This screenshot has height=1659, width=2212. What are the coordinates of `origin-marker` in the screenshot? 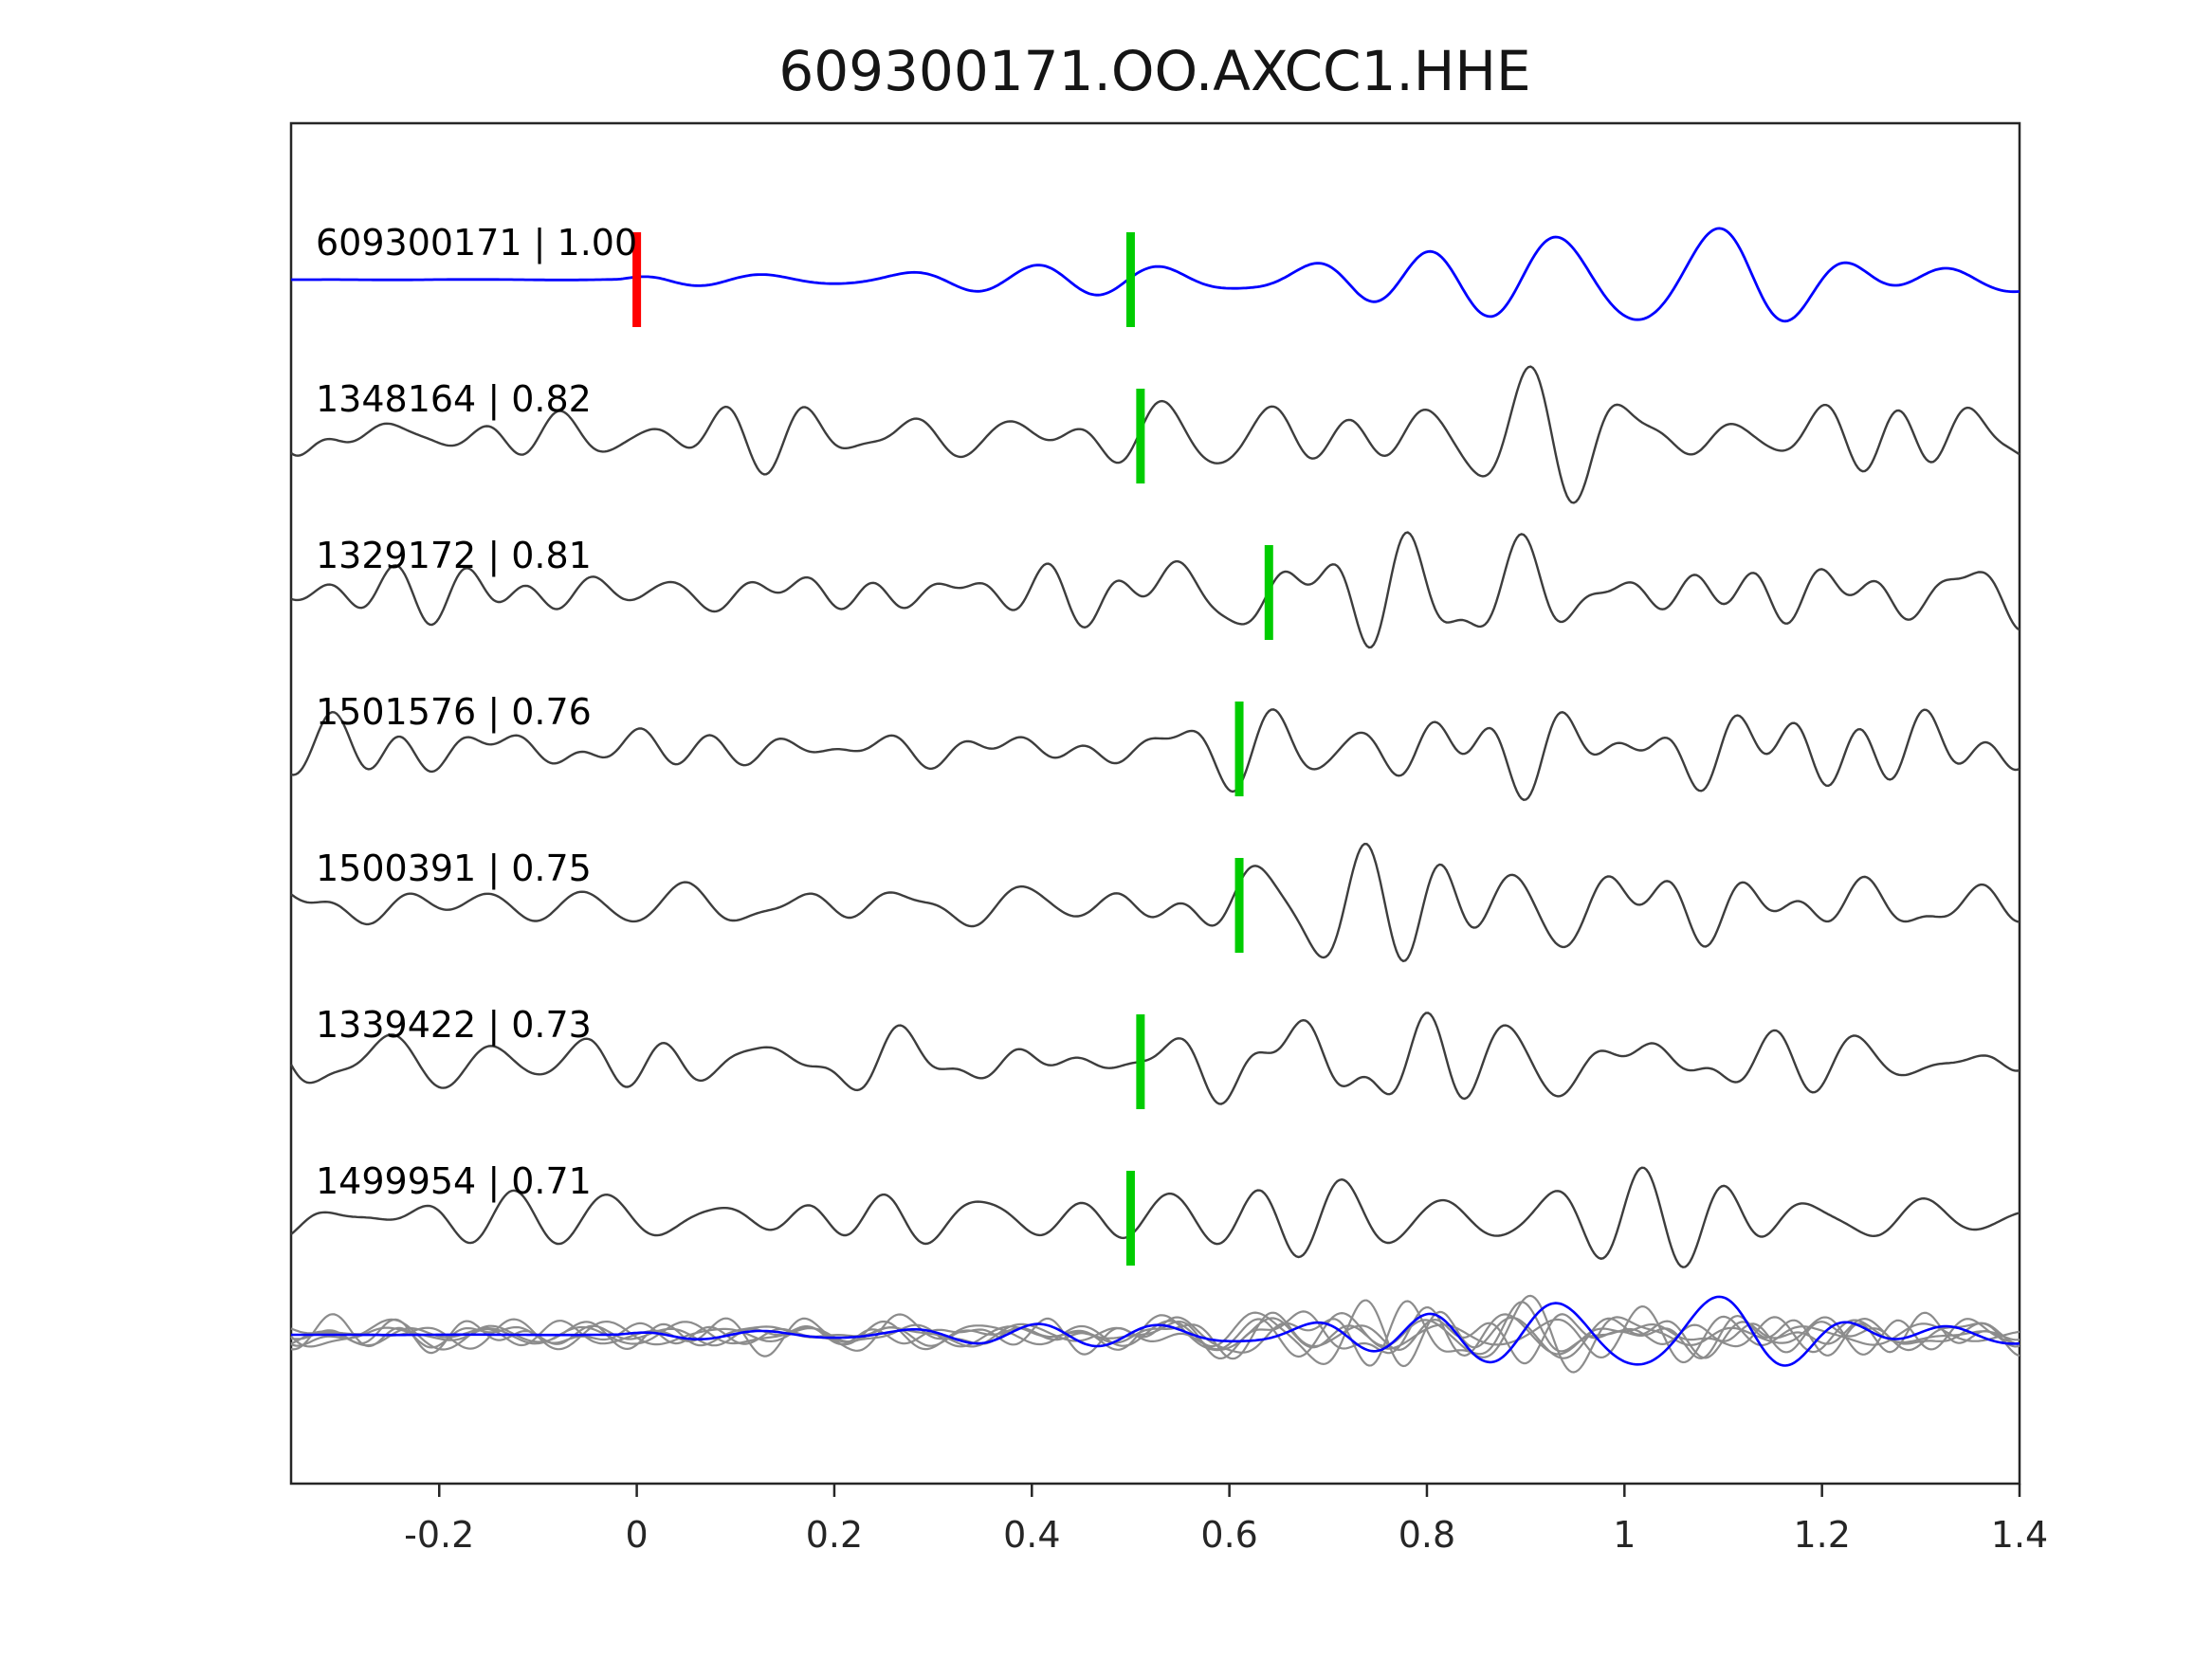 It's located at (637, 279).